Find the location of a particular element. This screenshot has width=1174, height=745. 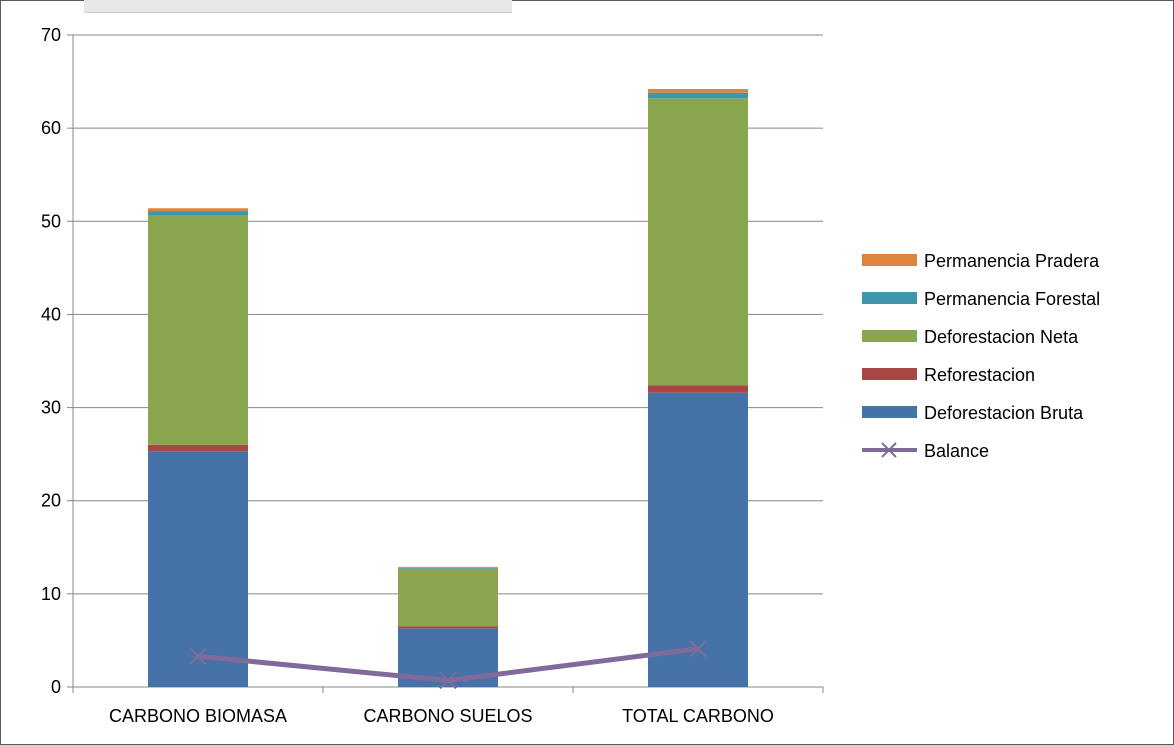

y-tick-label: 70 is located at coordinates (51, 35).